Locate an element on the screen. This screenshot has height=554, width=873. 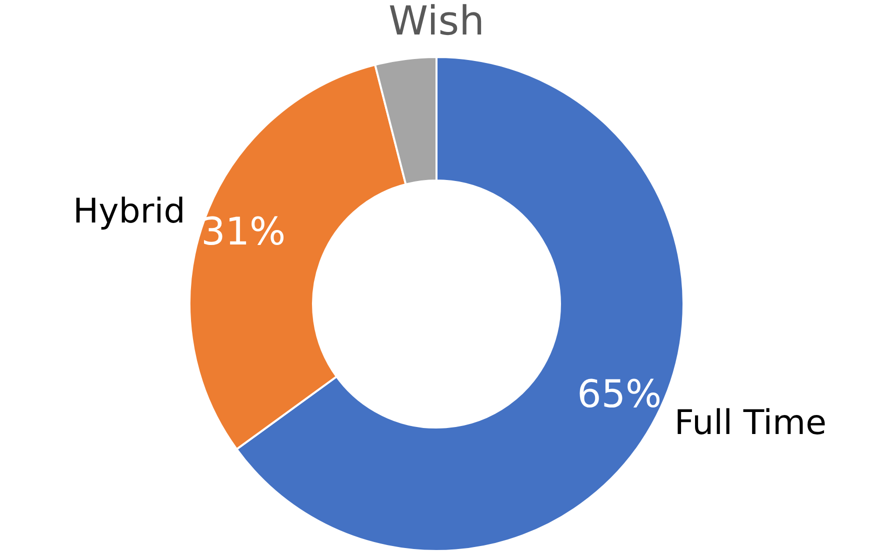
slice-label: Full Time is located at coordinates (750, 423).